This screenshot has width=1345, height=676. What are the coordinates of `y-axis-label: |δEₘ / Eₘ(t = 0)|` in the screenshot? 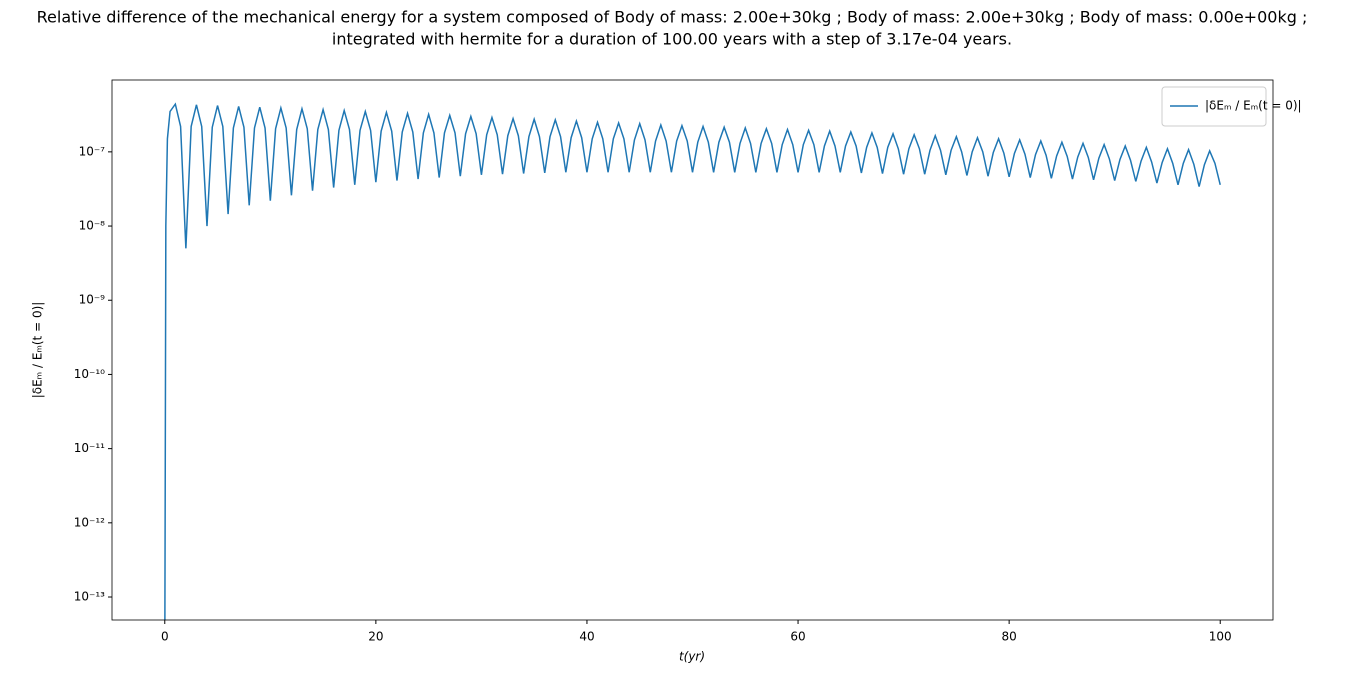 It's located at (38, 350).